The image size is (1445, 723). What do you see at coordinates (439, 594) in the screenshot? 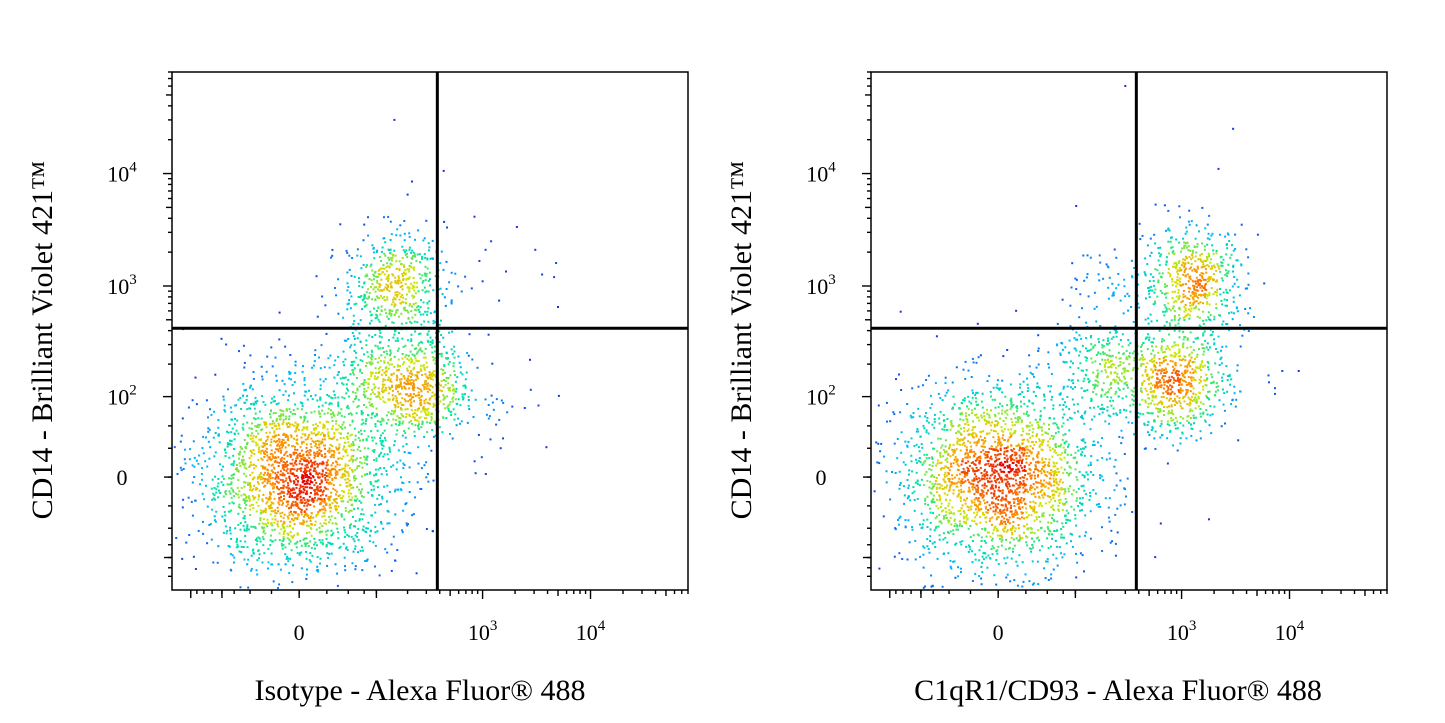
I see `plot-isotype-x-ticks` at bounding box center [439, 594].